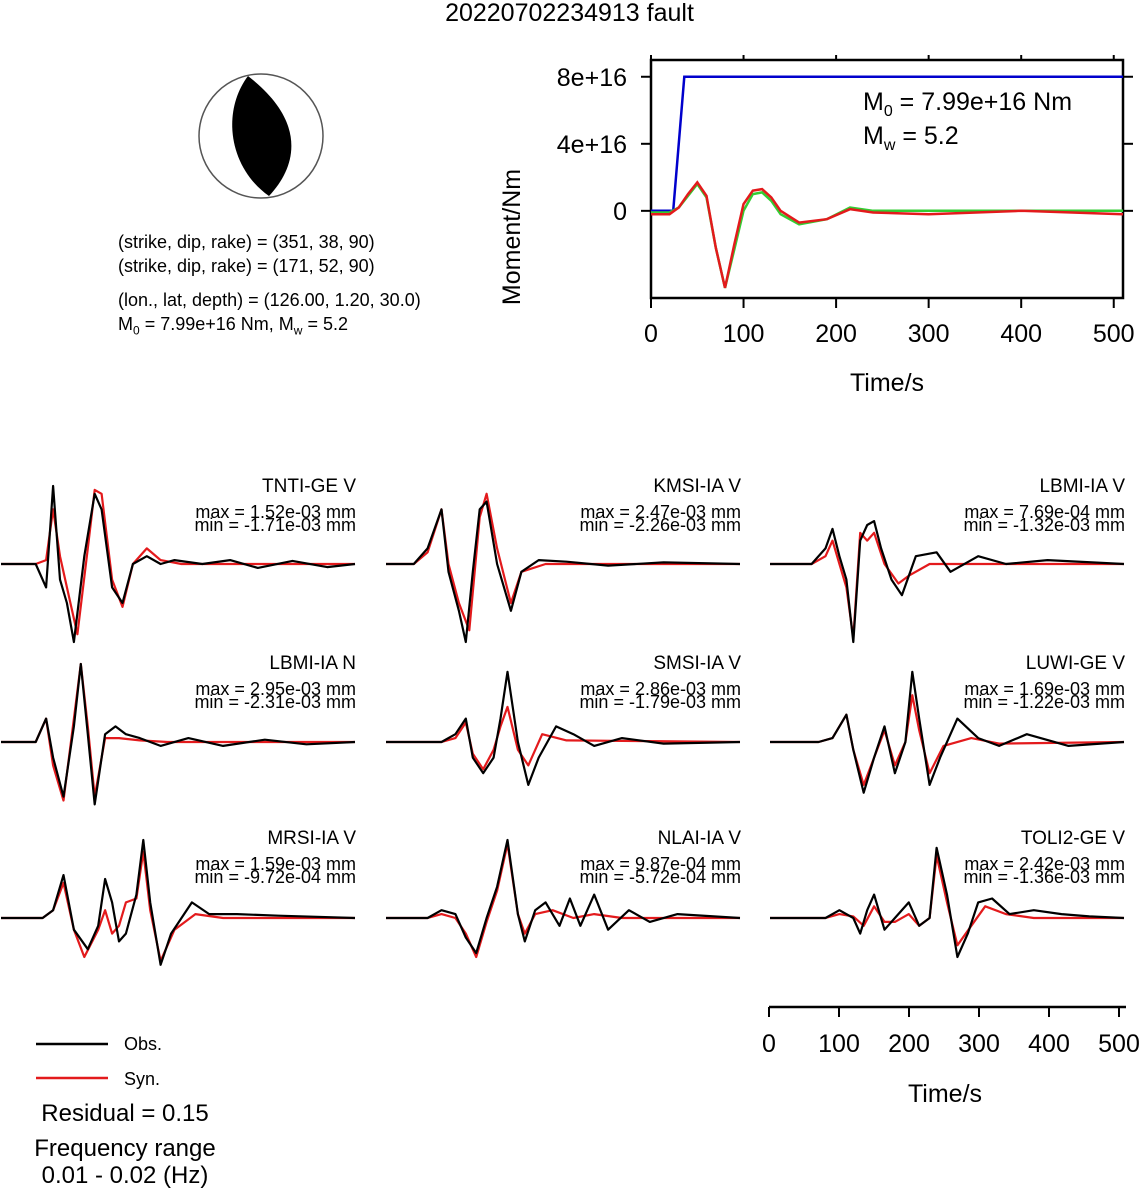  I want to click on moment-plot-lines, so click(887, 182).